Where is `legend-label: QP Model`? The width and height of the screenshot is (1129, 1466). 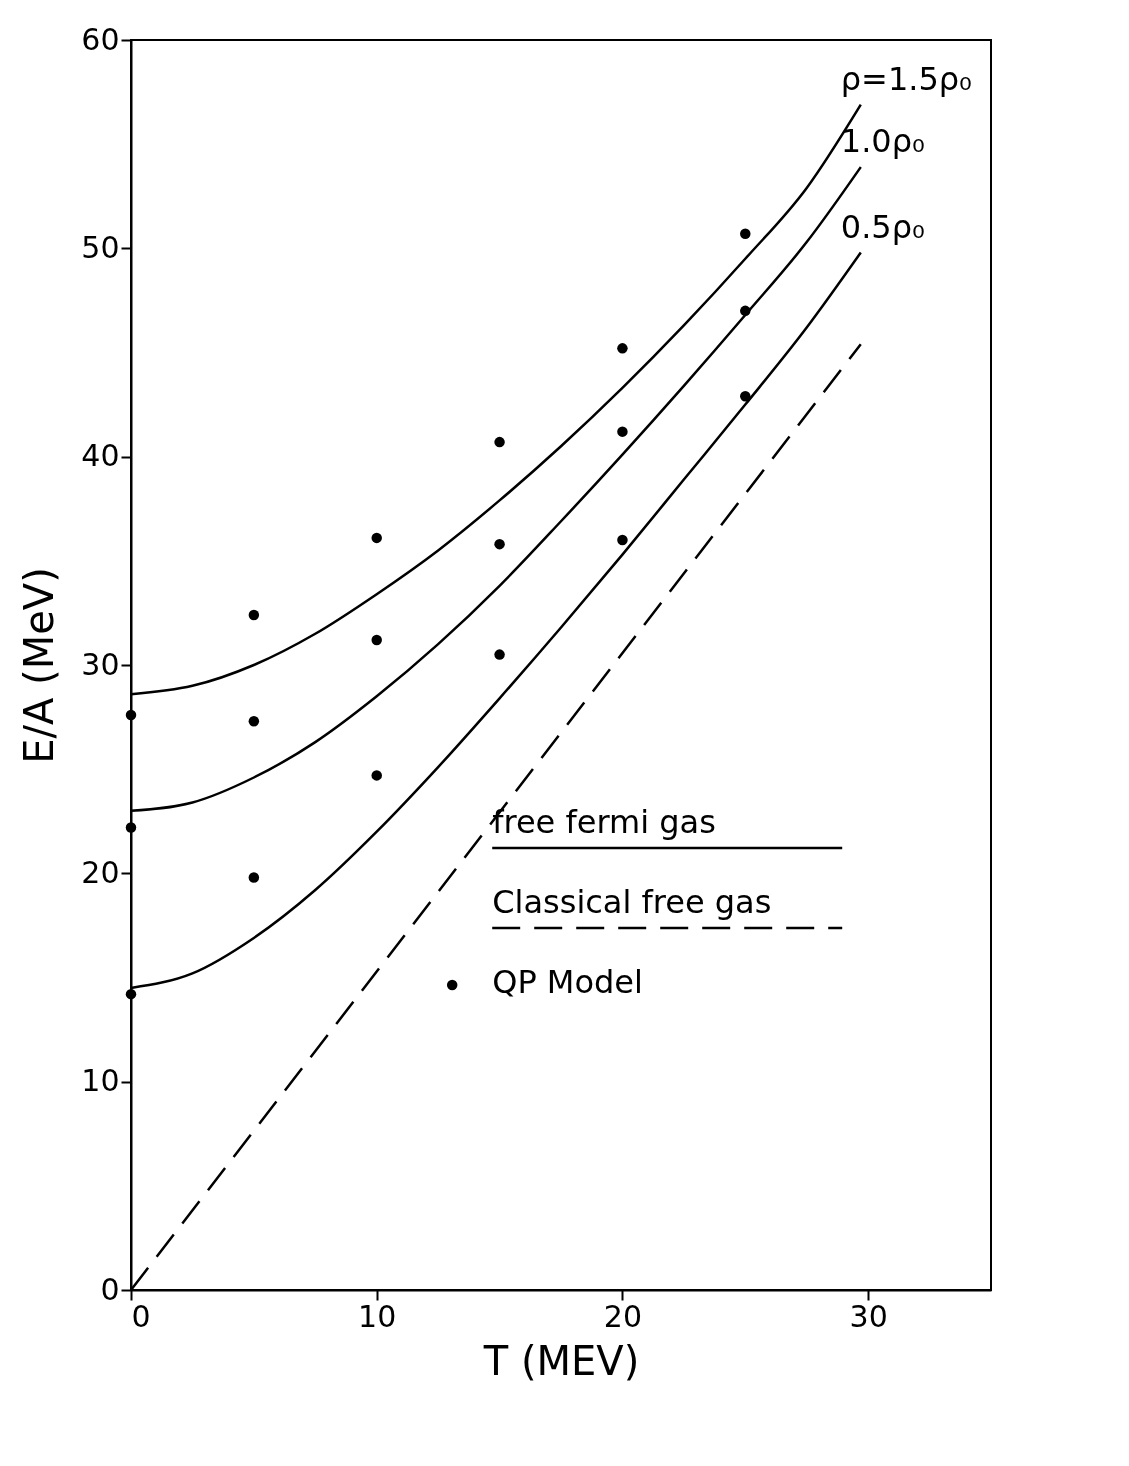
legend-label: QP Model is located at coordinates (567, 982).